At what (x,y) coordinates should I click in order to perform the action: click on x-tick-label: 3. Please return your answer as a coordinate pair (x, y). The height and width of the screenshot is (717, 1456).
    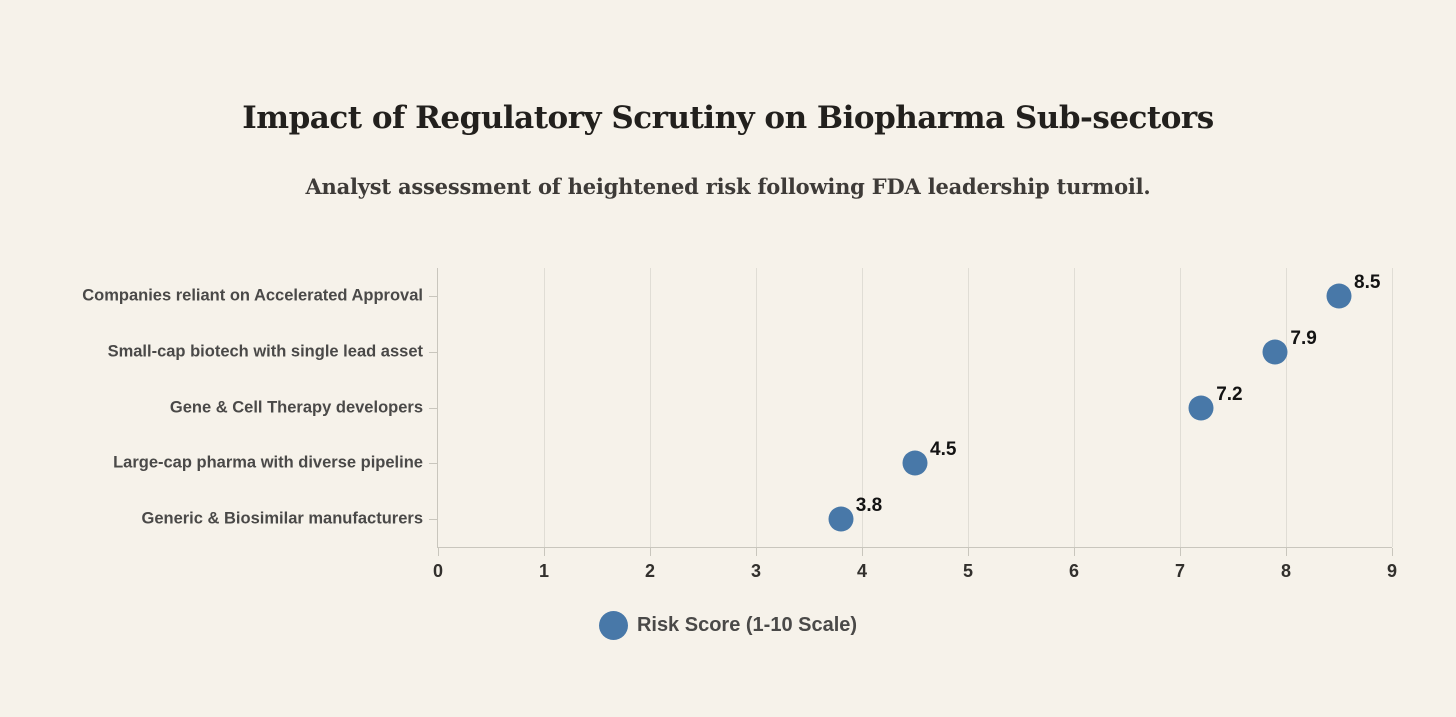
    Looking at the image, I should click on (756, 571).